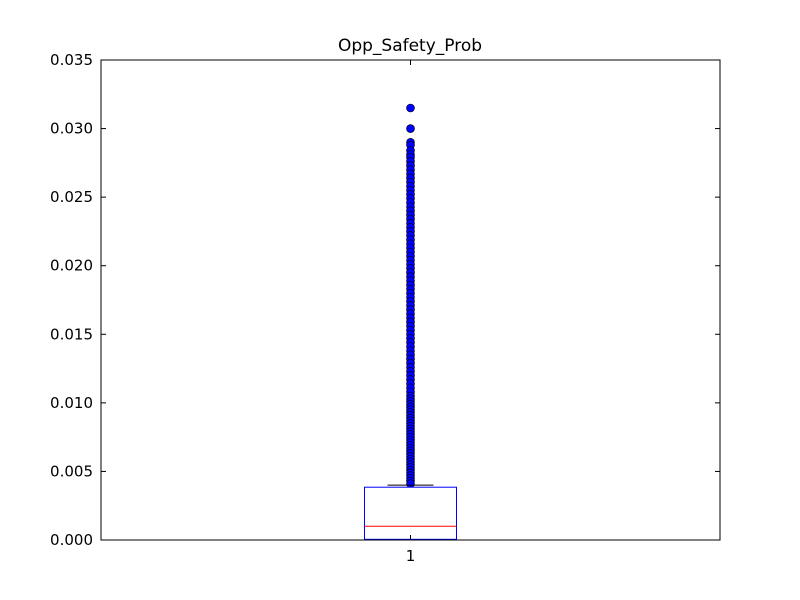 Image resolution: width=800 pixels, height=600 pixels. Describe the element at coordinates (410, 322) in the screenshot. I see `chart-marks` at that location.